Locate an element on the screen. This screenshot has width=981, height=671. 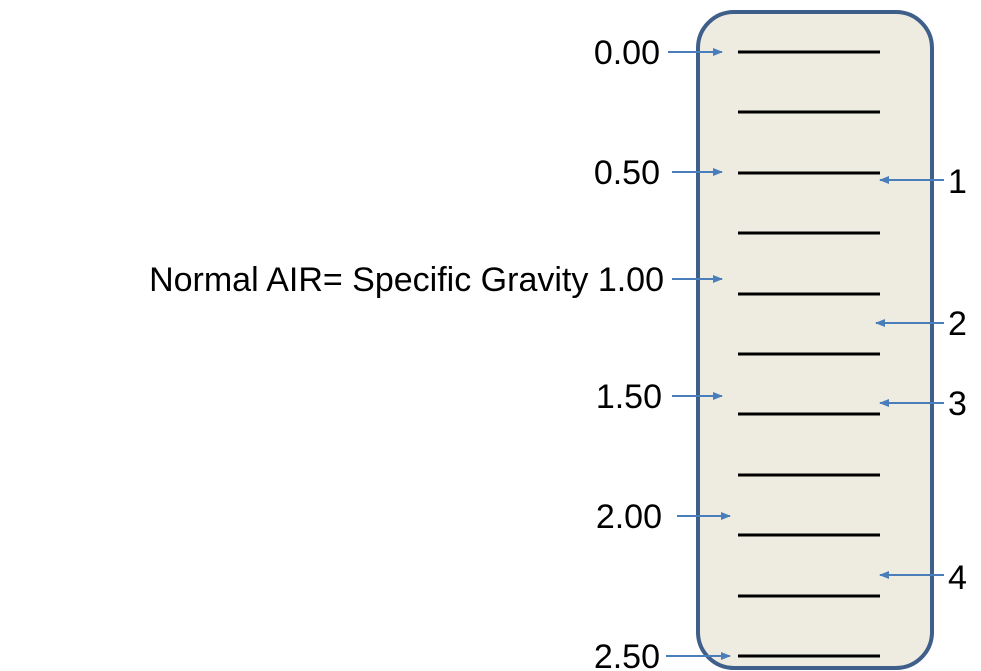
scale-label-2: Normal AIR= Specific Gravity 1.00 is located at coordinates (406, 280).